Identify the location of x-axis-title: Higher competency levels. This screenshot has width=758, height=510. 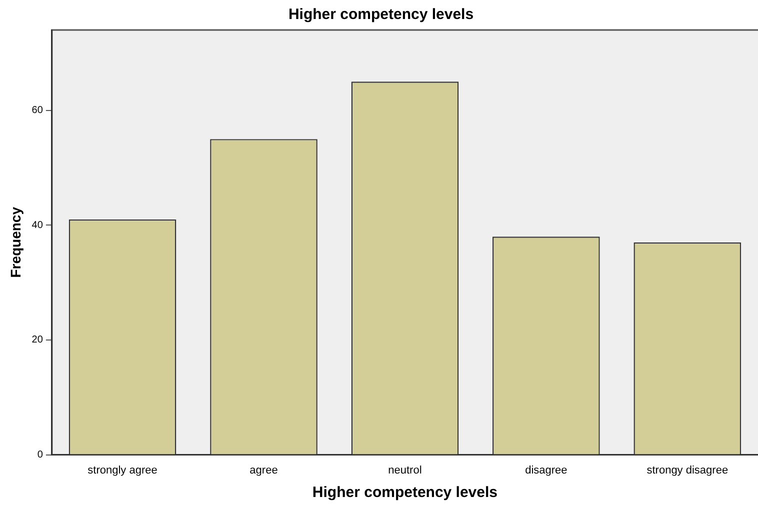
(405, 493).